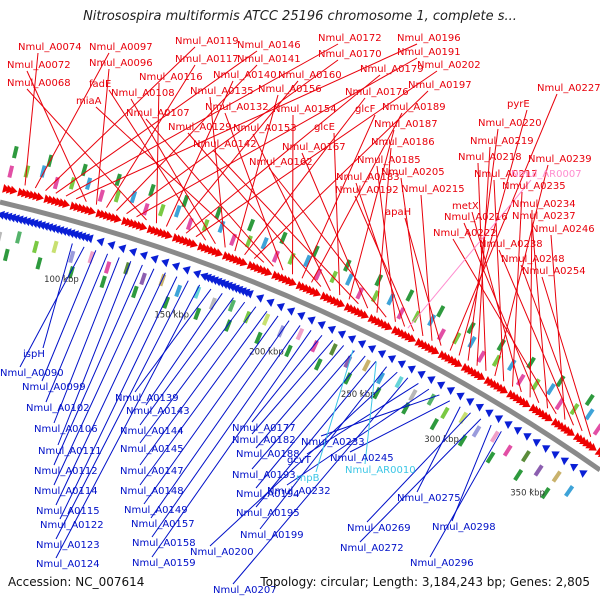  Describe the element at coordinates (398, 212) in the screenshot. I see `forward-gene-label: apaH` at that location.